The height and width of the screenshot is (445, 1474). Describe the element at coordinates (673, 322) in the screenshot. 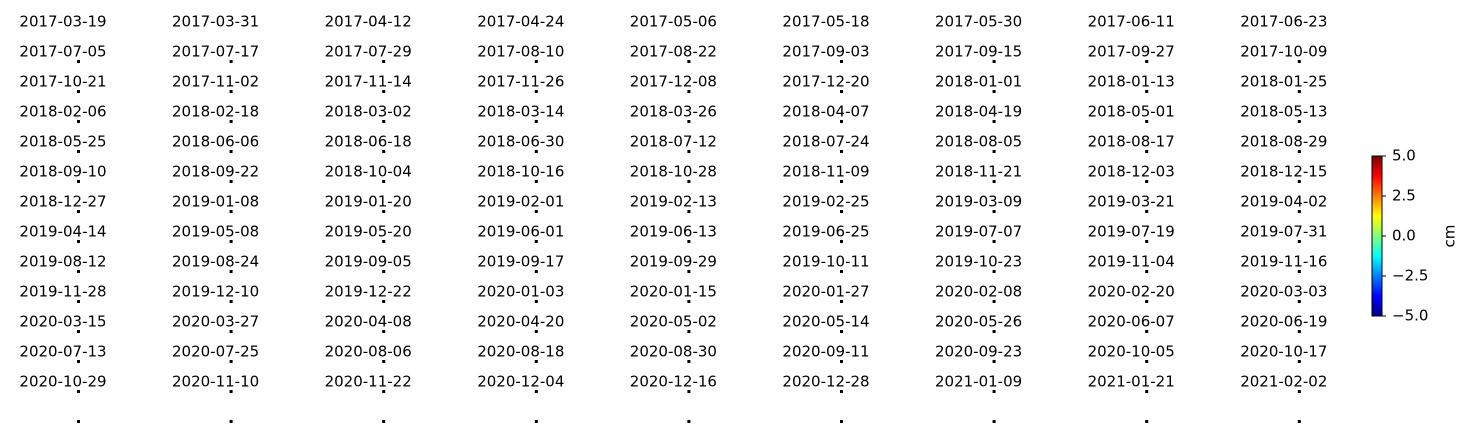

I see `panel-title: 2020-05-02` at that location.